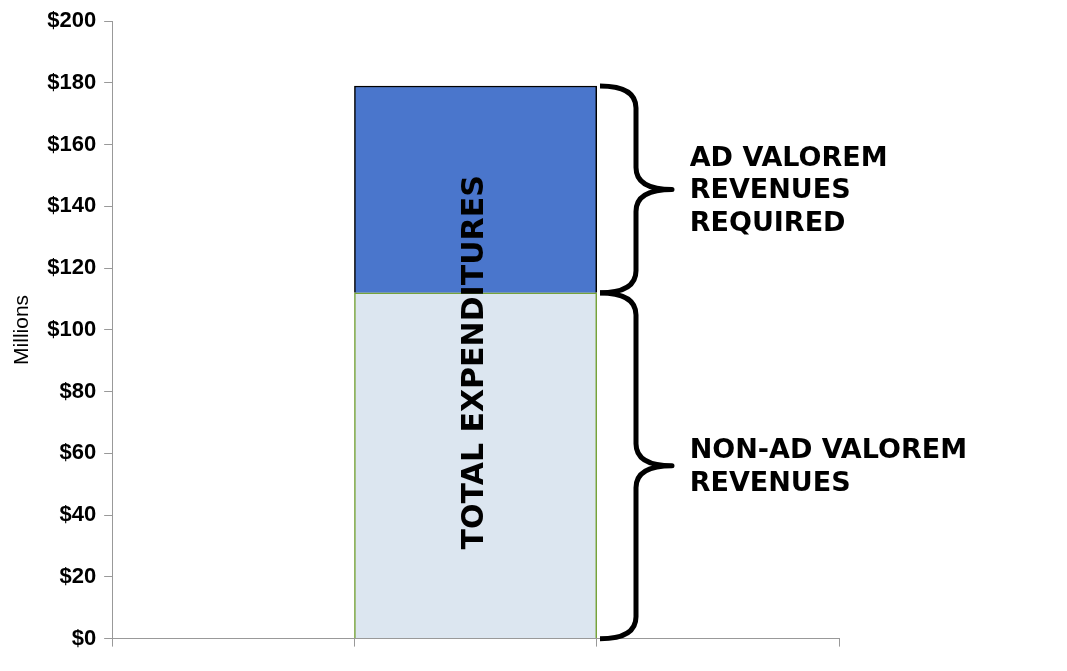 This screenshot has height=671, width=1067. Describe the element at coordinates (72, 267) in the screenshot. I see `y-tick-label: $120` at that location.